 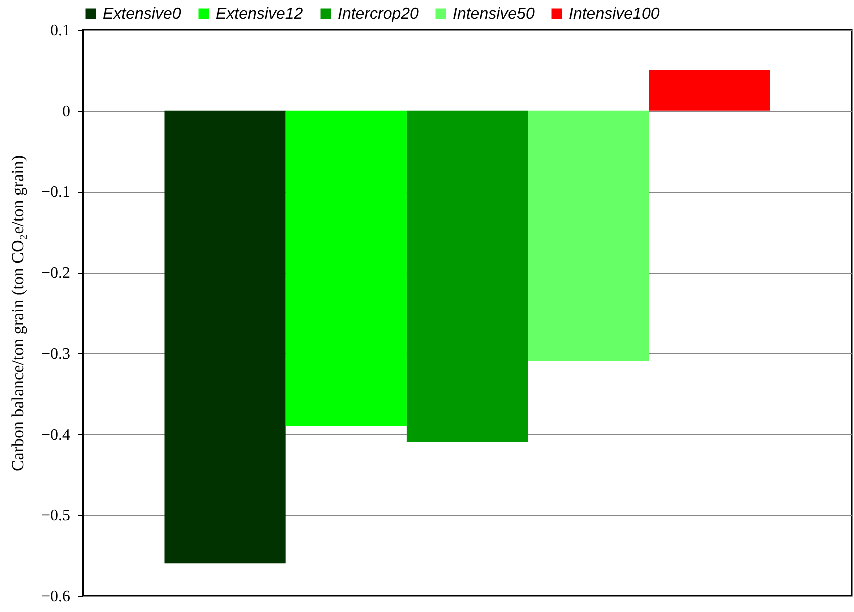 I want to click on legend-label: Intensive100, so click(x=614, y=14).